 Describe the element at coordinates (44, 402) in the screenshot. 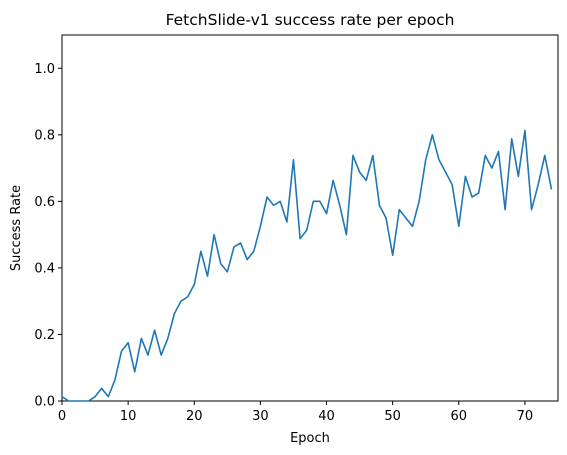

I see `y-tick-label: 0.0` at that location.